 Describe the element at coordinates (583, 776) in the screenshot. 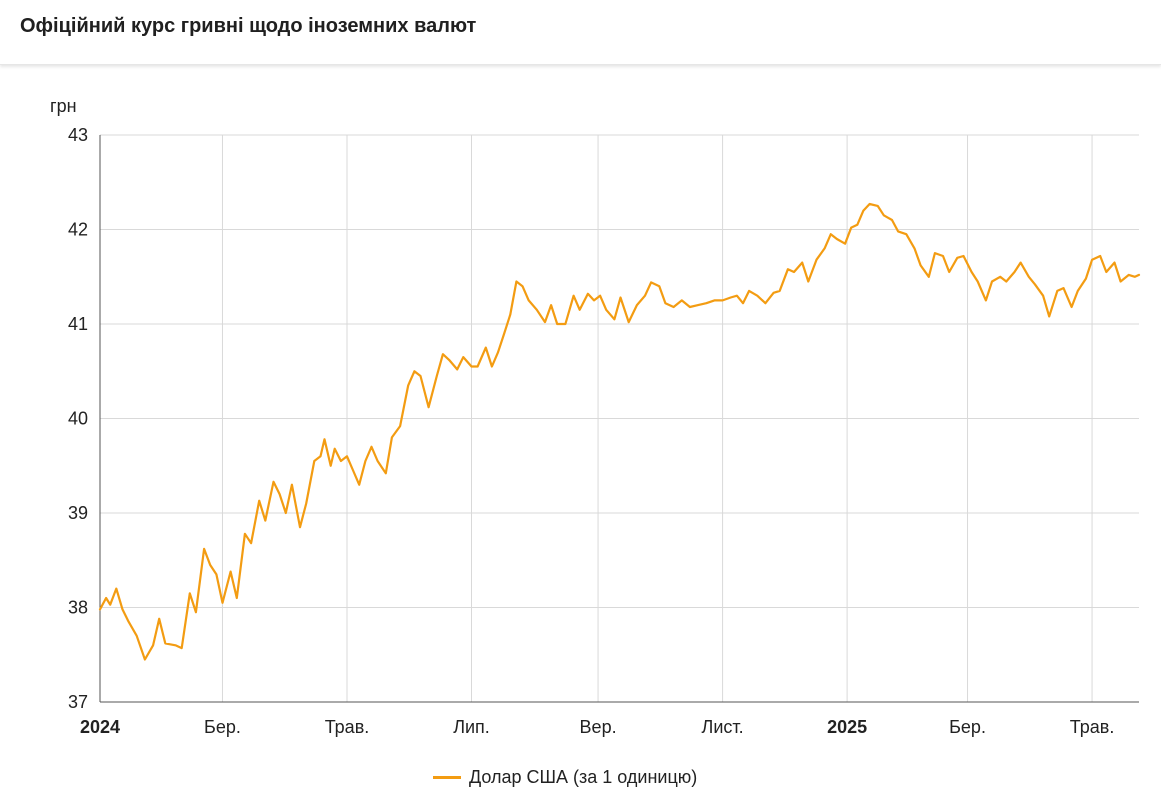

I see `legend-label: Долар США (за 1 одиницю)` at that location.